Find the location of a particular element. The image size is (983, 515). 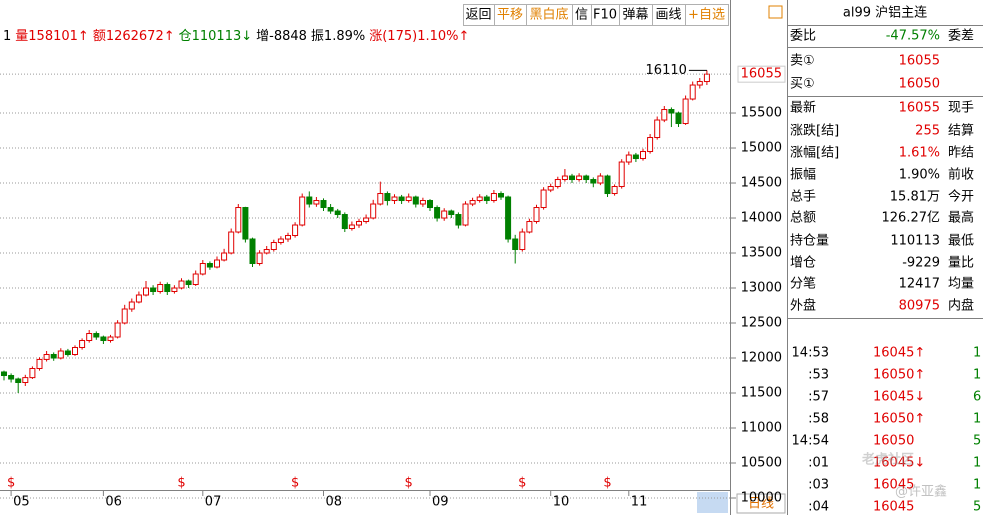

row-value: 16055 is located at coordinates (919, 108).